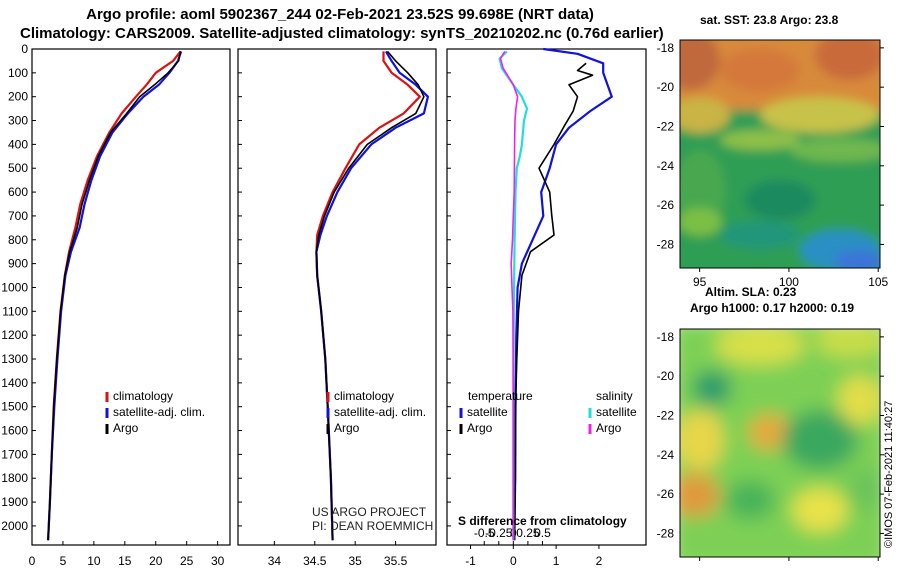 The width and height of the screenshot is (900, 580). I want to click on x-tick-label: 20, so click(156, 561).